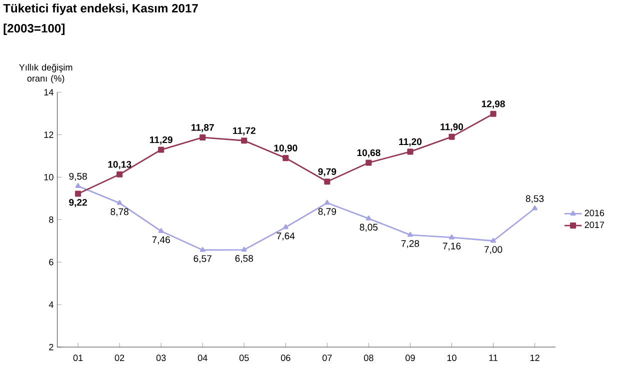 The image size is (630, 380). What do you see at coordinates (286, 148) in the screenshot?
I see `data-label: 10,90` at bounding box center [286, 148].